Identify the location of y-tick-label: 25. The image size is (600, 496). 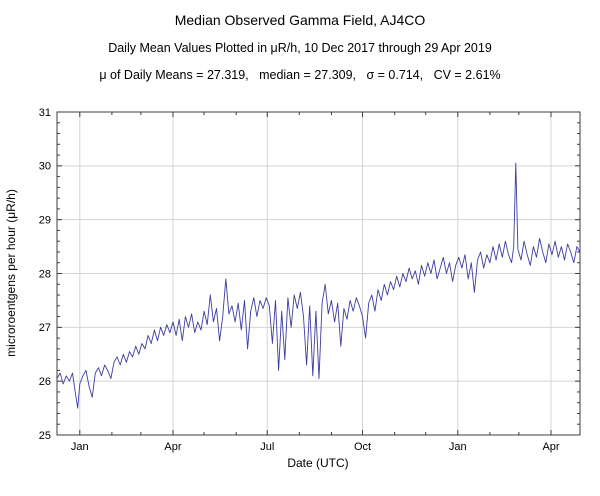
(45, 436).